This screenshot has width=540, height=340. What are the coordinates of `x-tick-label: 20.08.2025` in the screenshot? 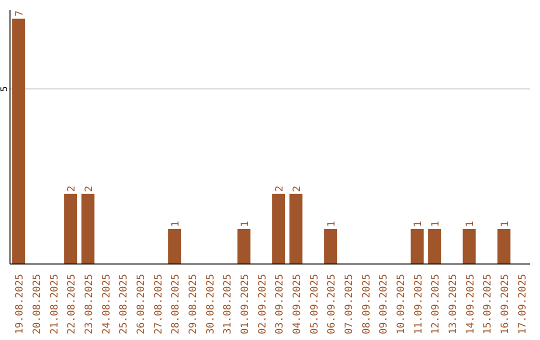 It's located at (37, 304).